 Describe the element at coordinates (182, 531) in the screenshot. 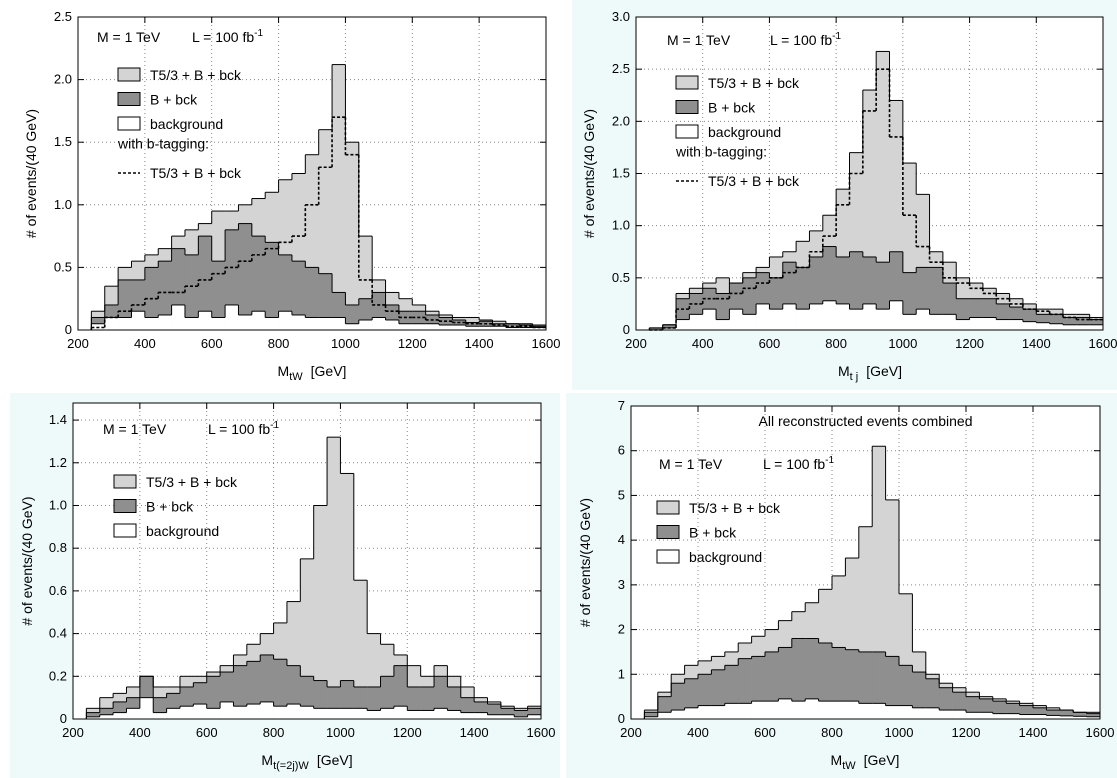

I see `legend-label: background` at that location.